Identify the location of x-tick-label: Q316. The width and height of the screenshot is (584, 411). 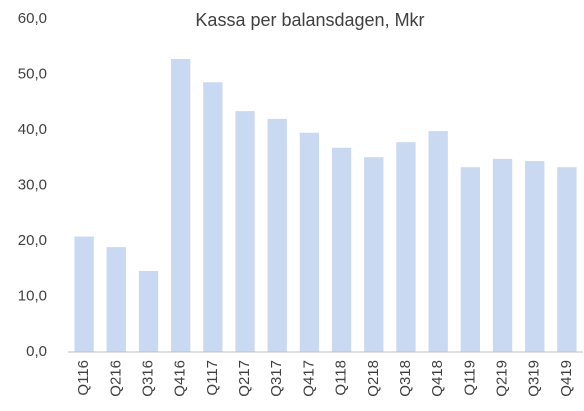
(147, 378).